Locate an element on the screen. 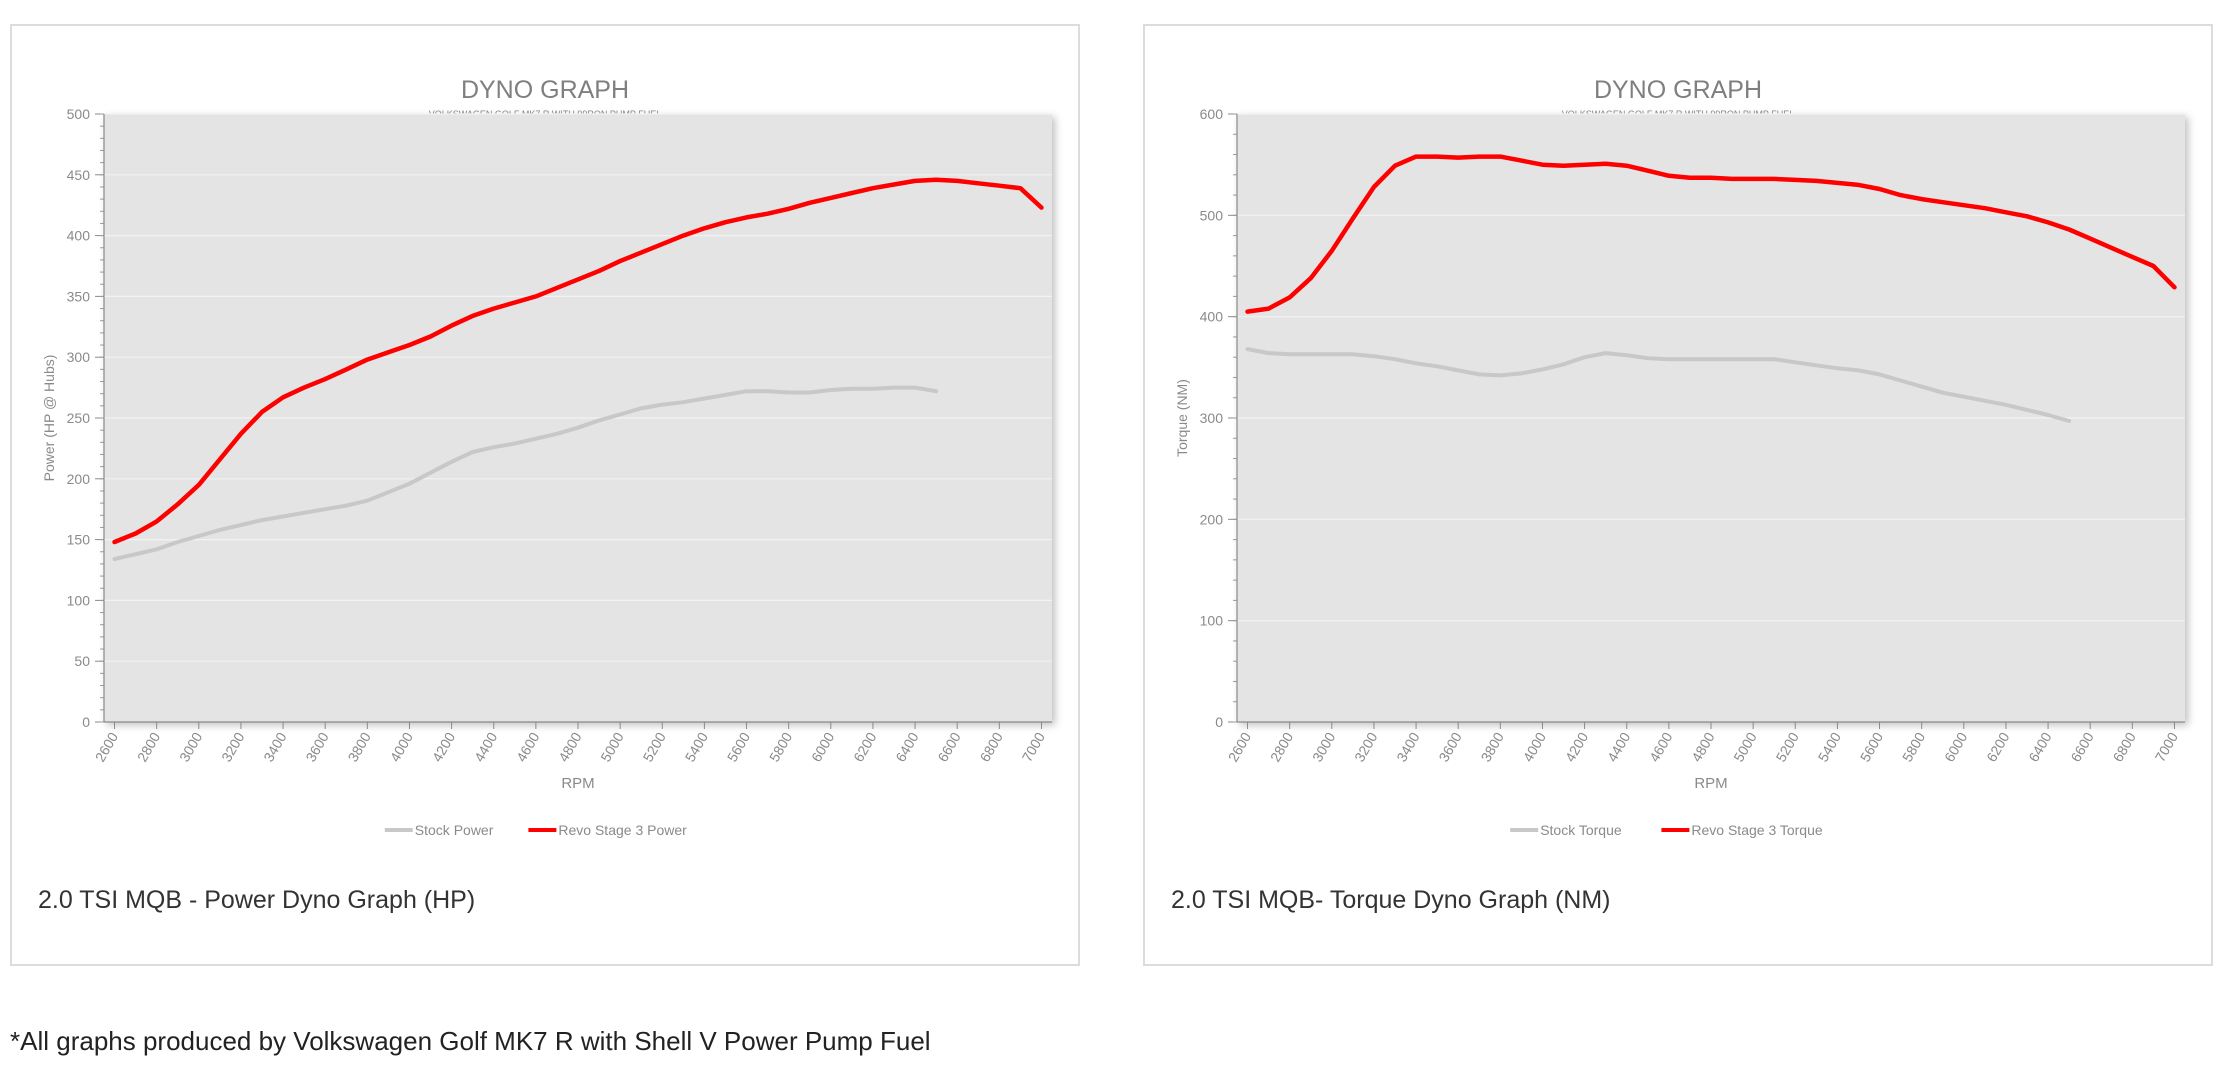 Image resolution: width=2224 pixels, height=1078 pixels. power-x-tick-label: 6800 is located at coordinates (991, 746).